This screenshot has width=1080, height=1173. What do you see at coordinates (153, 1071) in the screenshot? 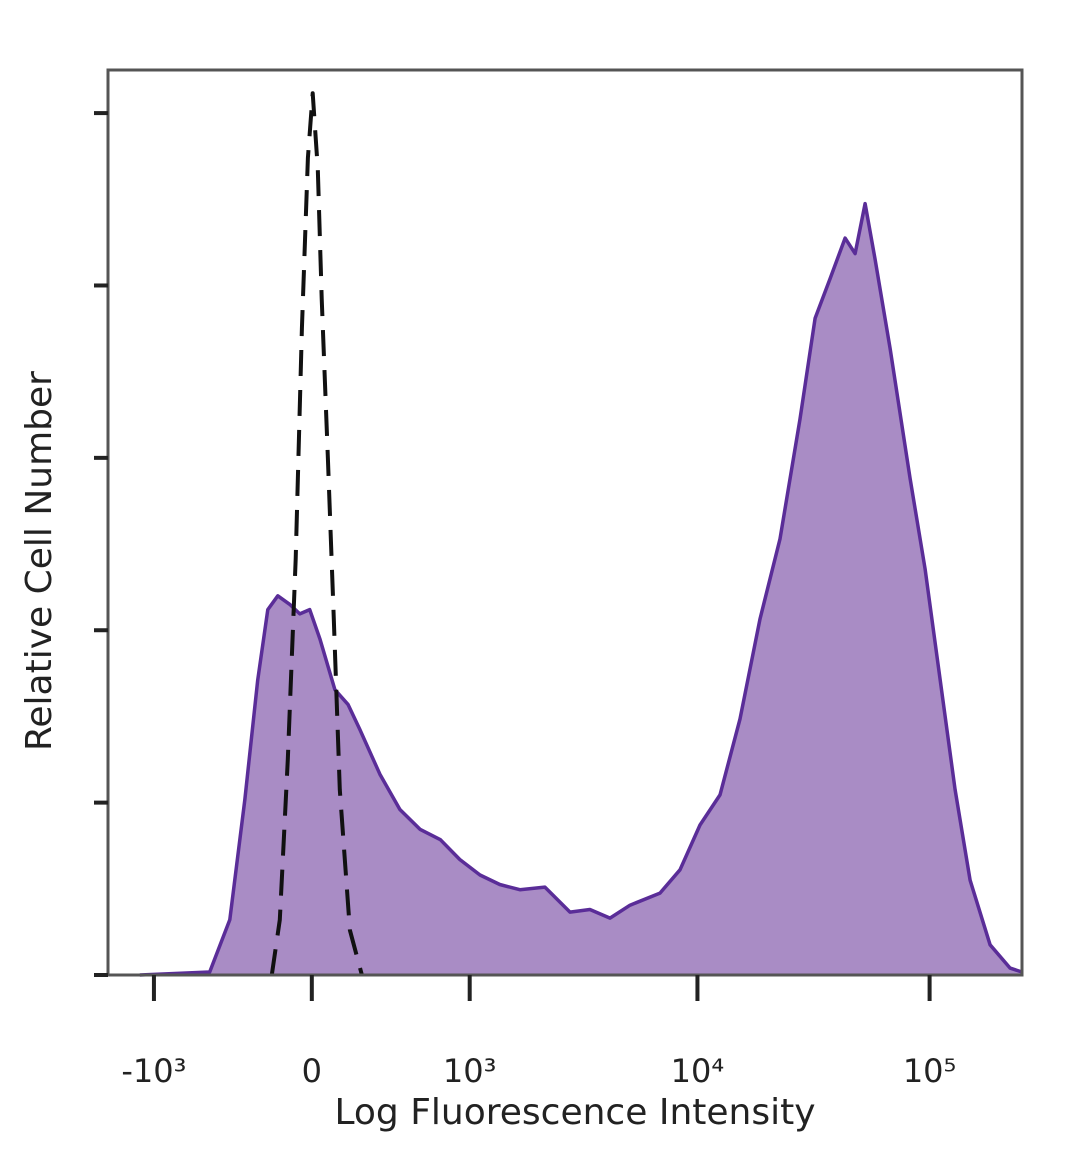
I see `x-tick-label: -10³` at bounding box center [153, 1071].